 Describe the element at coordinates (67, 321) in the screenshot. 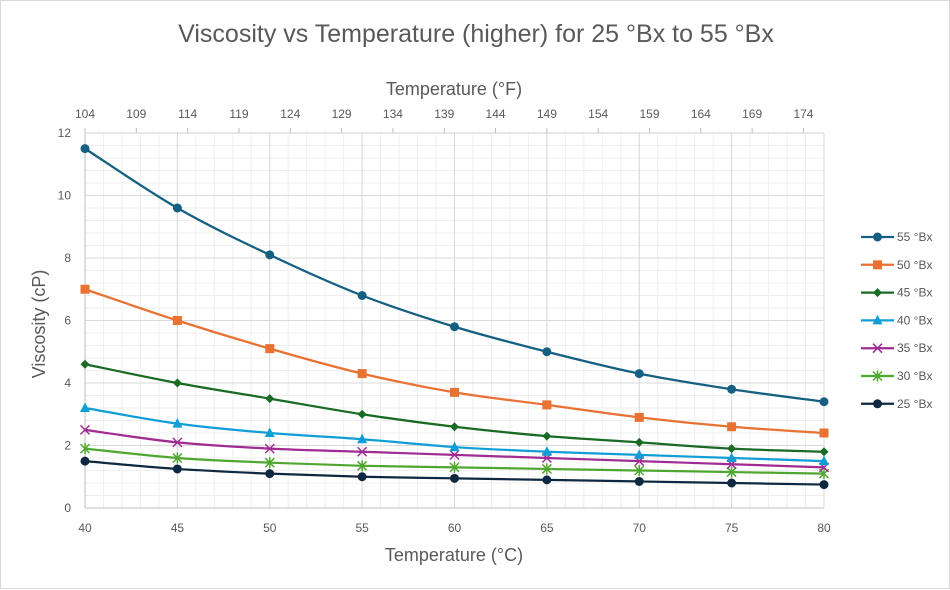

I see `y-tick-label: 6` at that location.